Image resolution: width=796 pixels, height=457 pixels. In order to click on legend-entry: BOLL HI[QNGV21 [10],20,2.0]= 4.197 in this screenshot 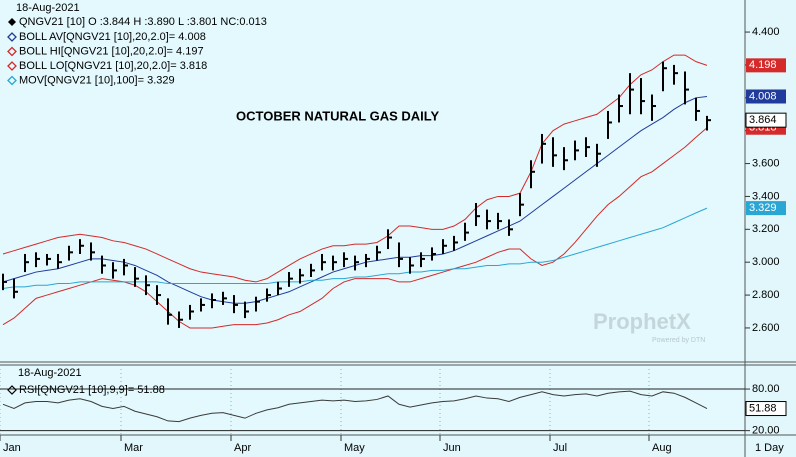, I will do `click(111, 51)`.